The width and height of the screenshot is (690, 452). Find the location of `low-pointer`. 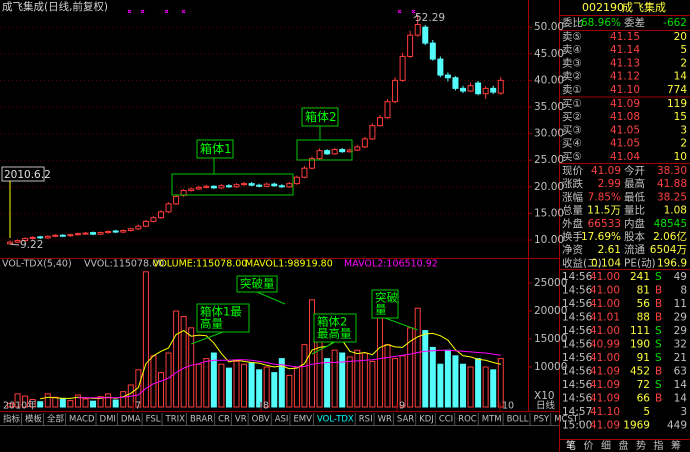

low-pointer is located at coordinates (14, 244).